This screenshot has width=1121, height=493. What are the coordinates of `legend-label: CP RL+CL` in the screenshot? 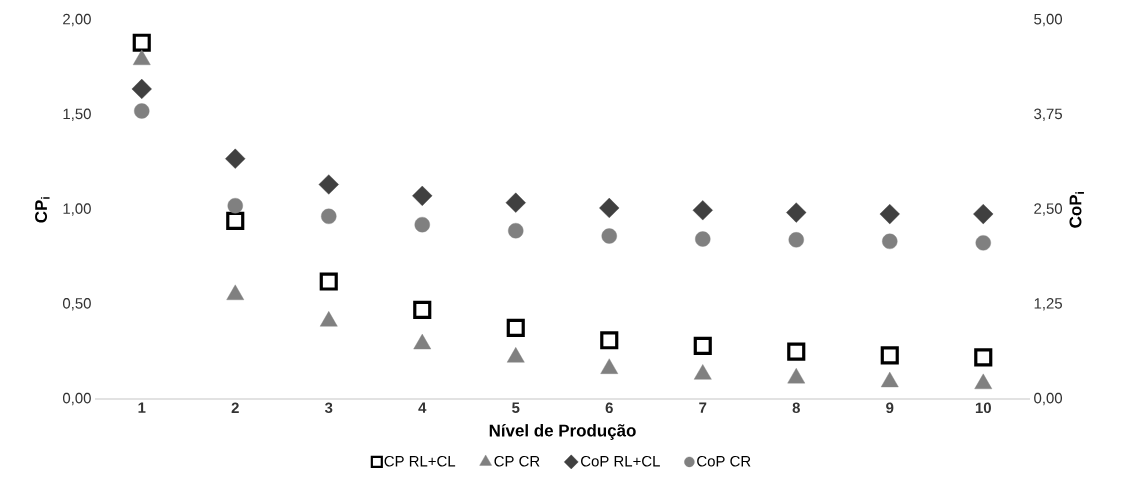 It's located at (420, 461).